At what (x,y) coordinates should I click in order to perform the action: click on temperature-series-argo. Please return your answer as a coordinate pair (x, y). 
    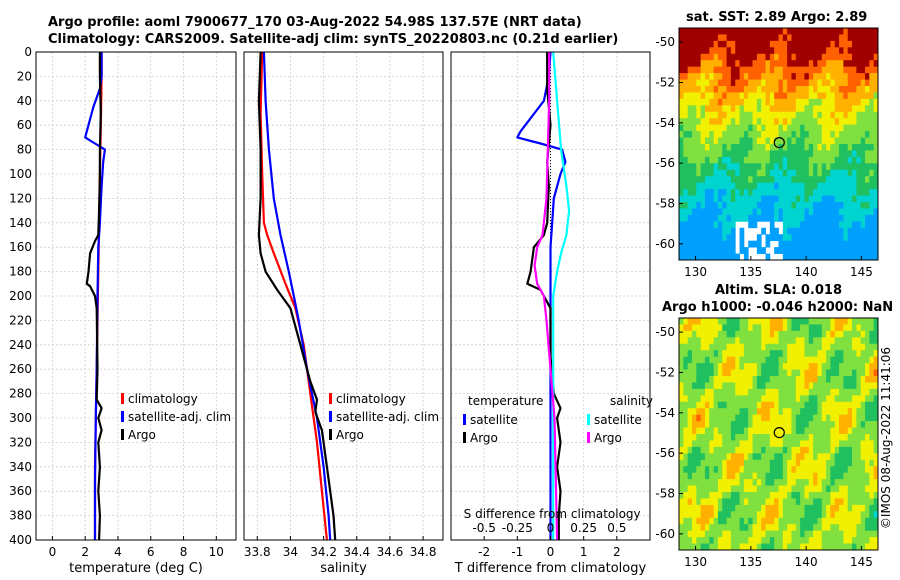
    Looking at the image, I should click on (94, 296).